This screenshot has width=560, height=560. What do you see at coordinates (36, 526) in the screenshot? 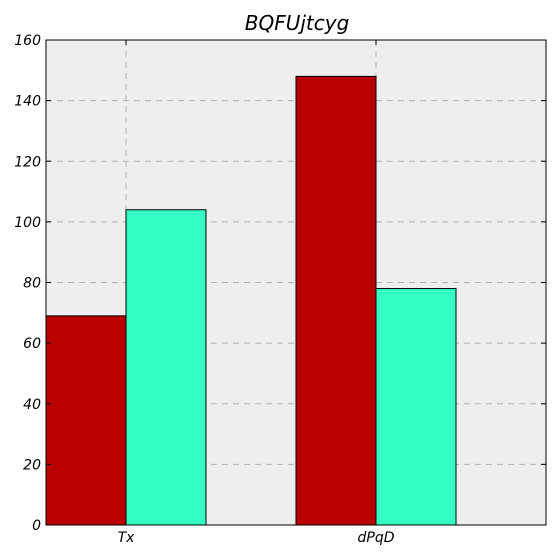
I see `ytick-label: 0` at bounding box center [36, 526].